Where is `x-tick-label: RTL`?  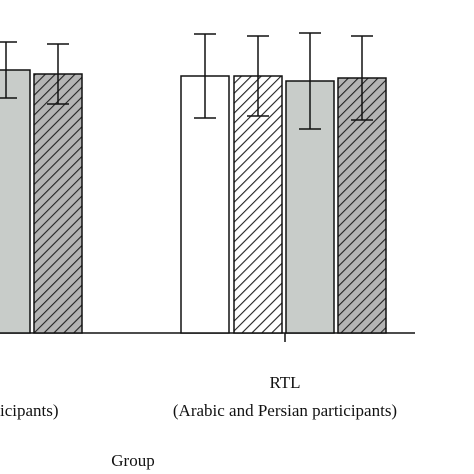
x-tick-label: RTL is located at coordinates (284, 382).